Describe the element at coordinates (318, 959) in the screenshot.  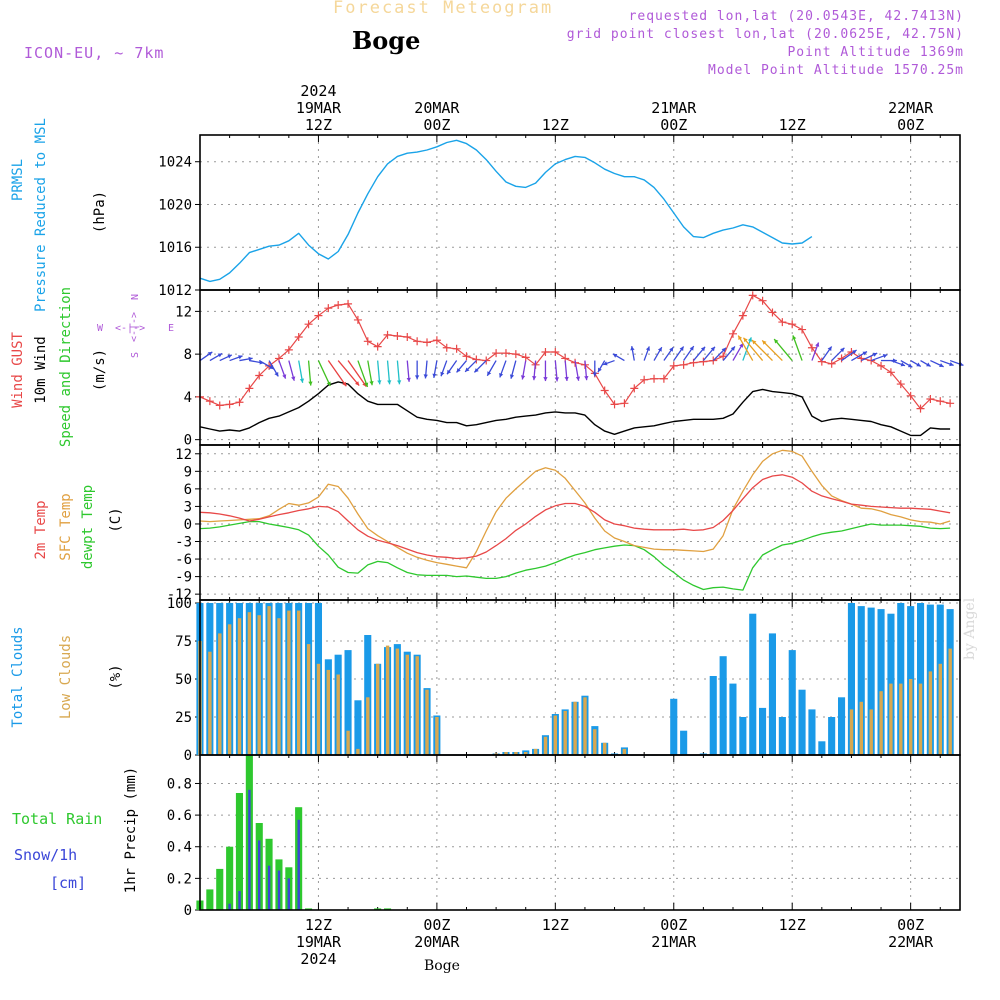
I see `bottom-time-label: 2024` at that location.